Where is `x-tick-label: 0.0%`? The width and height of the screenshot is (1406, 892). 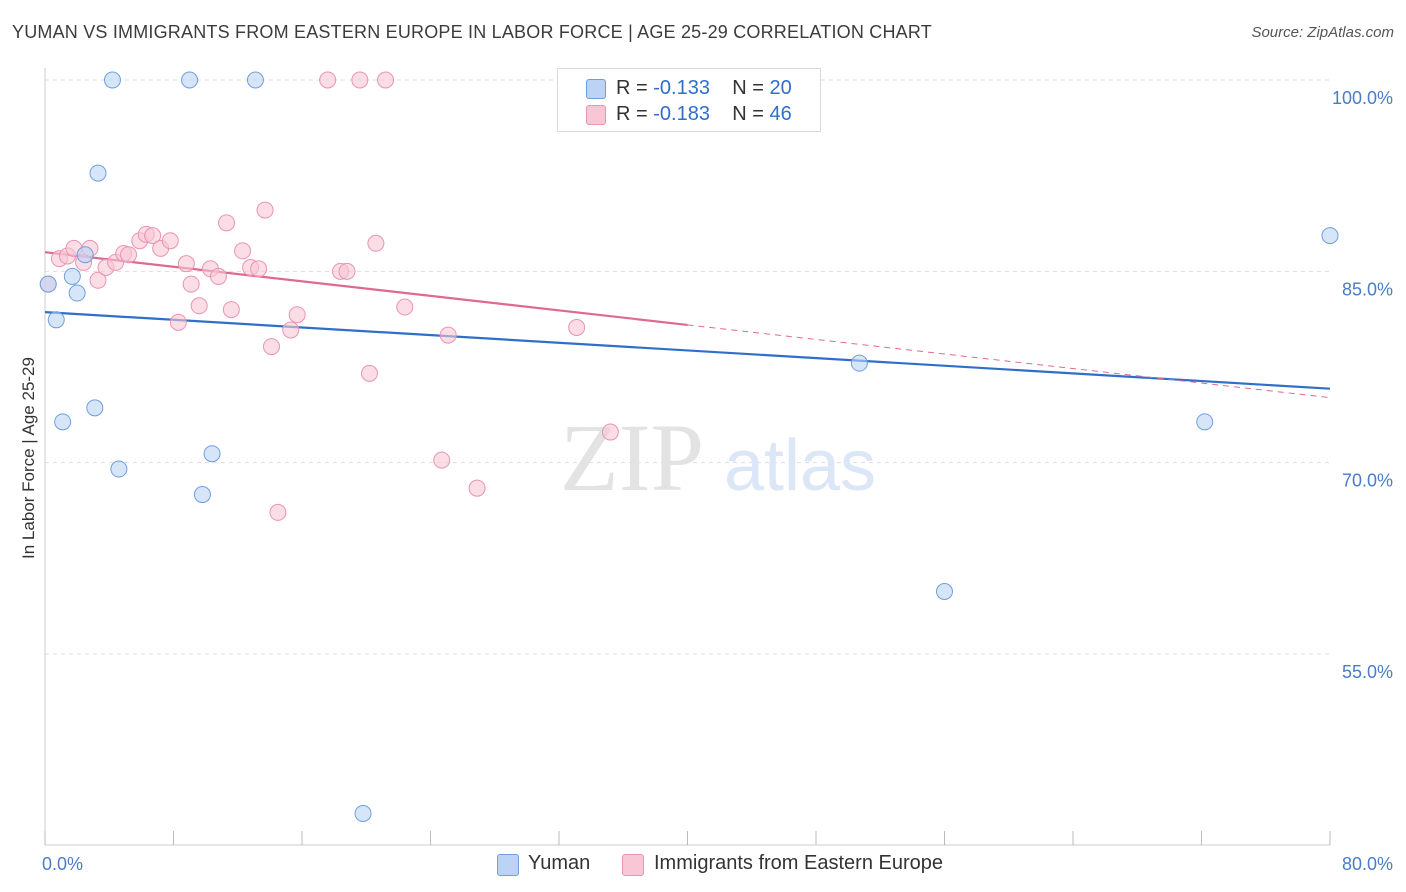
x-tick-label: 0.0% is located at coordinates (62, 864).